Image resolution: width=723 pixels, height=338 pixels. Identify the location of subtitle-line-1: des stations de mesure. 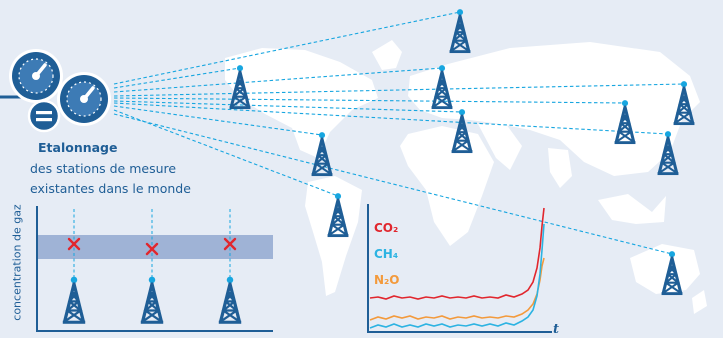
(103, 168).